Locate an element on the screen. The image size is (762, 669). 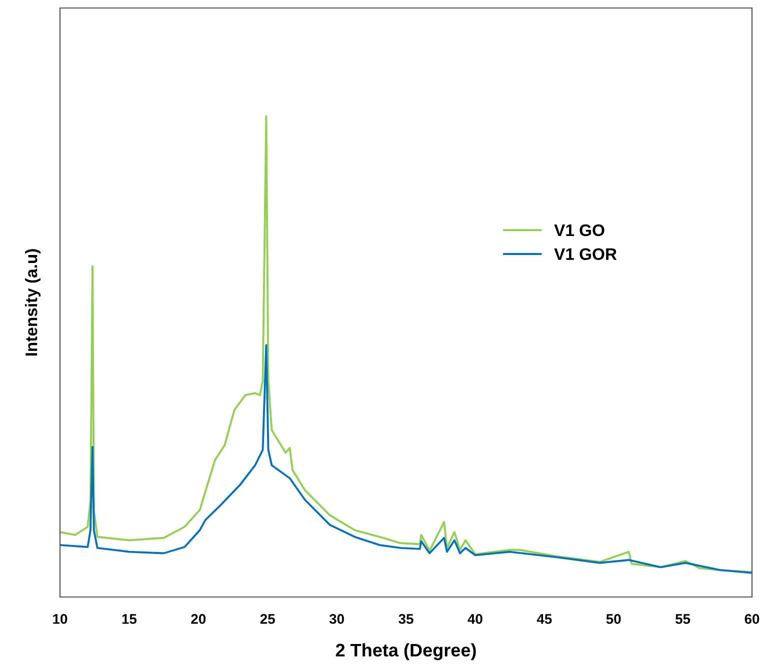
x-tick-label: 25 is located at coordinates (267, 619).